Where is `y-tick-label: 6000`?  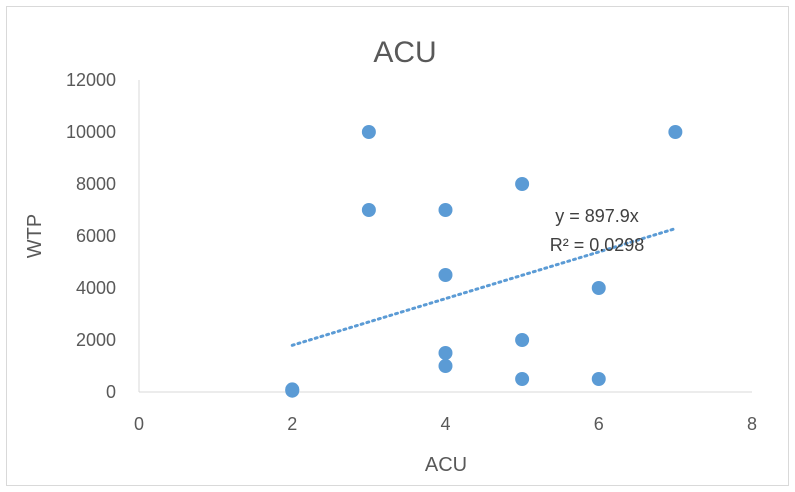
y-tick-label: 6000 is located at coordinates (96, 236).